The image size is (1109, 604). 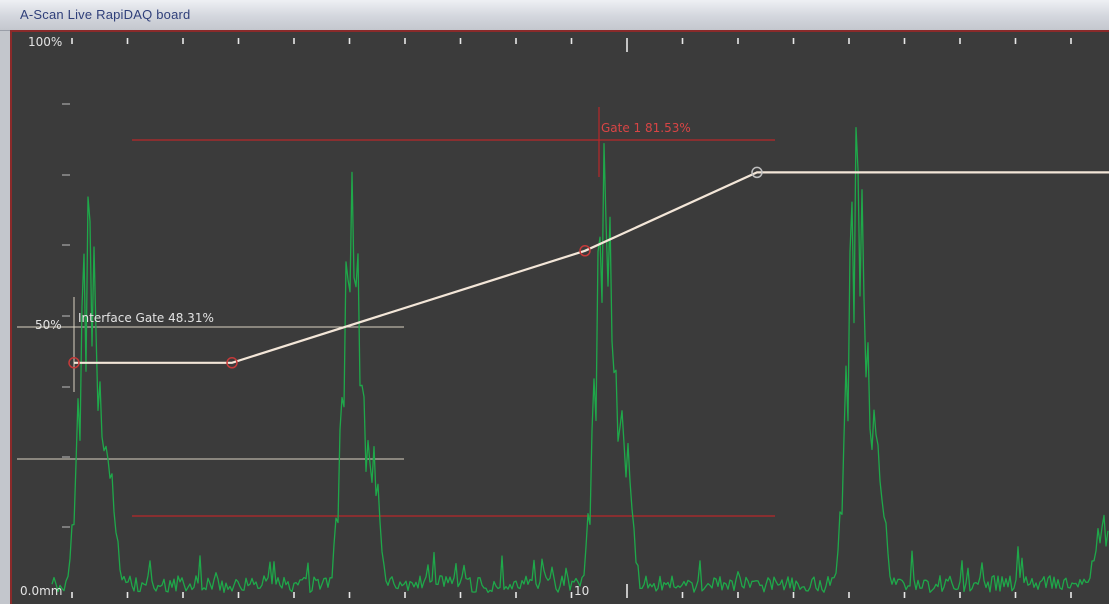 What do you see at coordinates (41, 591) in the screenshot?
I see `x-origin-label: 0.0mm` at bounding box center [41, 591].